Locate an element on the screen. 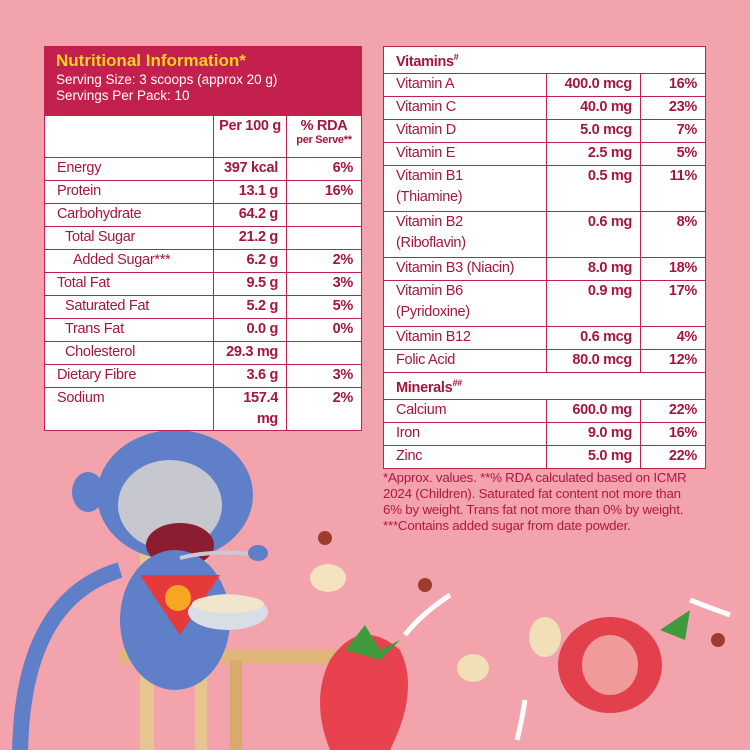  nutrient-value: 21.2 g is located at coordinates (250, 238).